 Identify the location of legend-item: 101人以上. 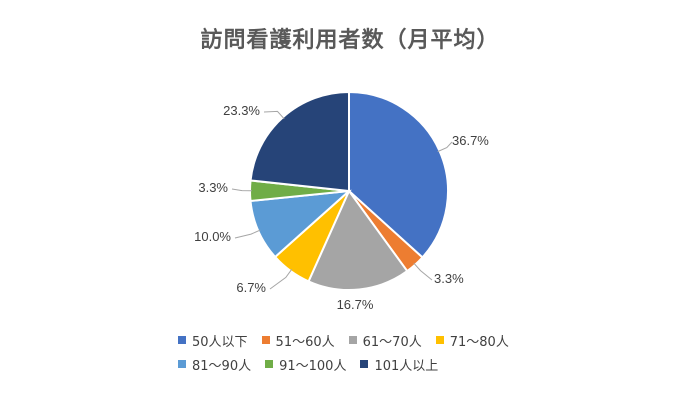
(399, 364).